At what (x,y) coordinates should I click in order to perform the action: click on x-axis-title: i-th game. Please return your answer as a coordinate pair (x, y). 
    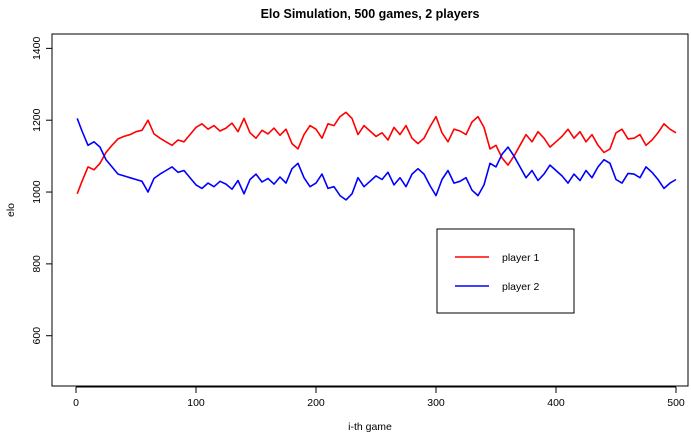
    Looking at the image, I should click on (370, 427).